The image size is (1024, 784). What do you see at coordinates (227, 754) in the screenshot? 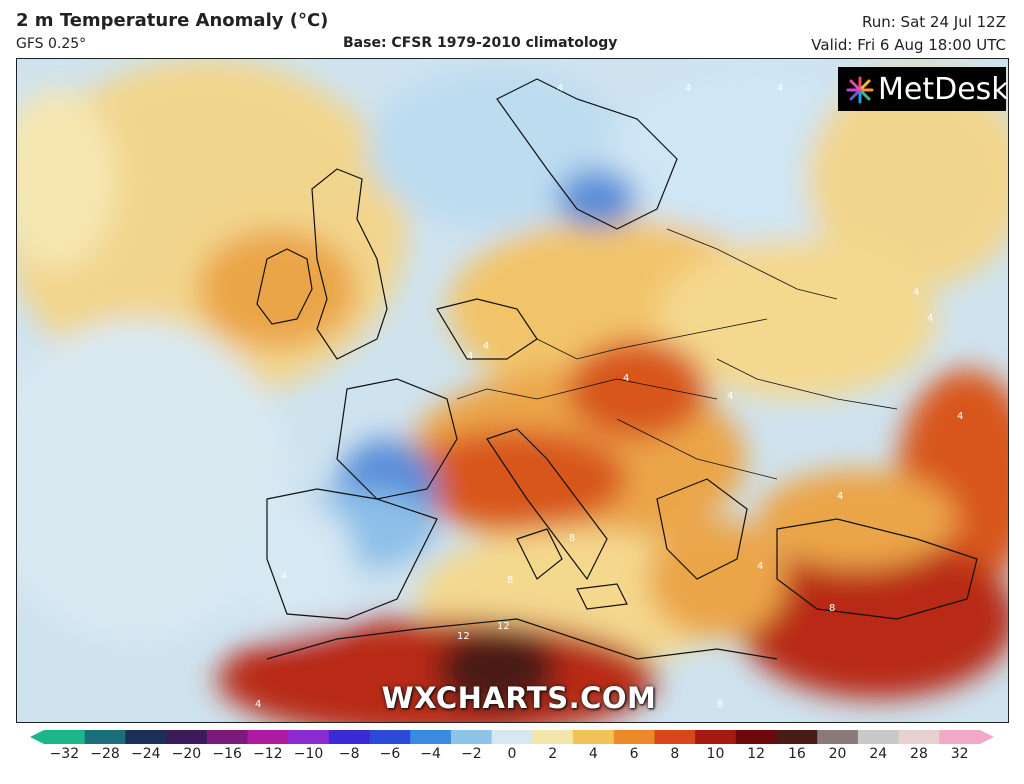
I see `colorbar-tick-label: −16` at bounding box center [227, 754].